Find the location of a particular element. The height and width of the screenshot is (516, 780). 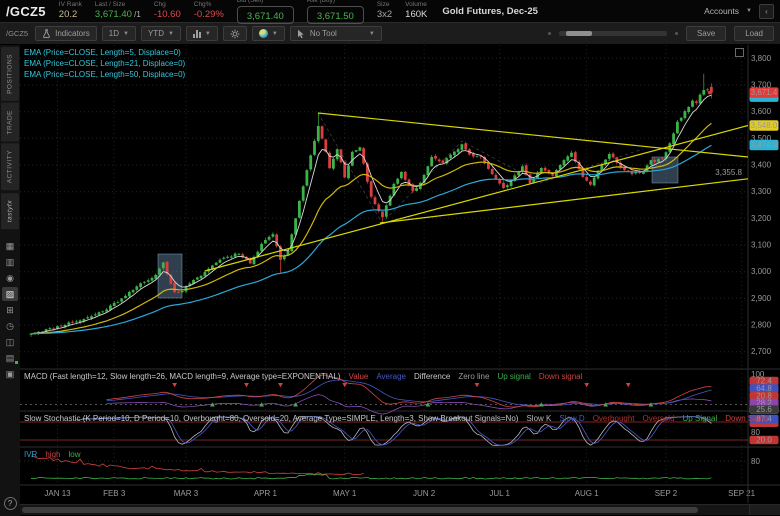

chg-pct-field: Chg% -0.29% is located at coordinates (209, 11).